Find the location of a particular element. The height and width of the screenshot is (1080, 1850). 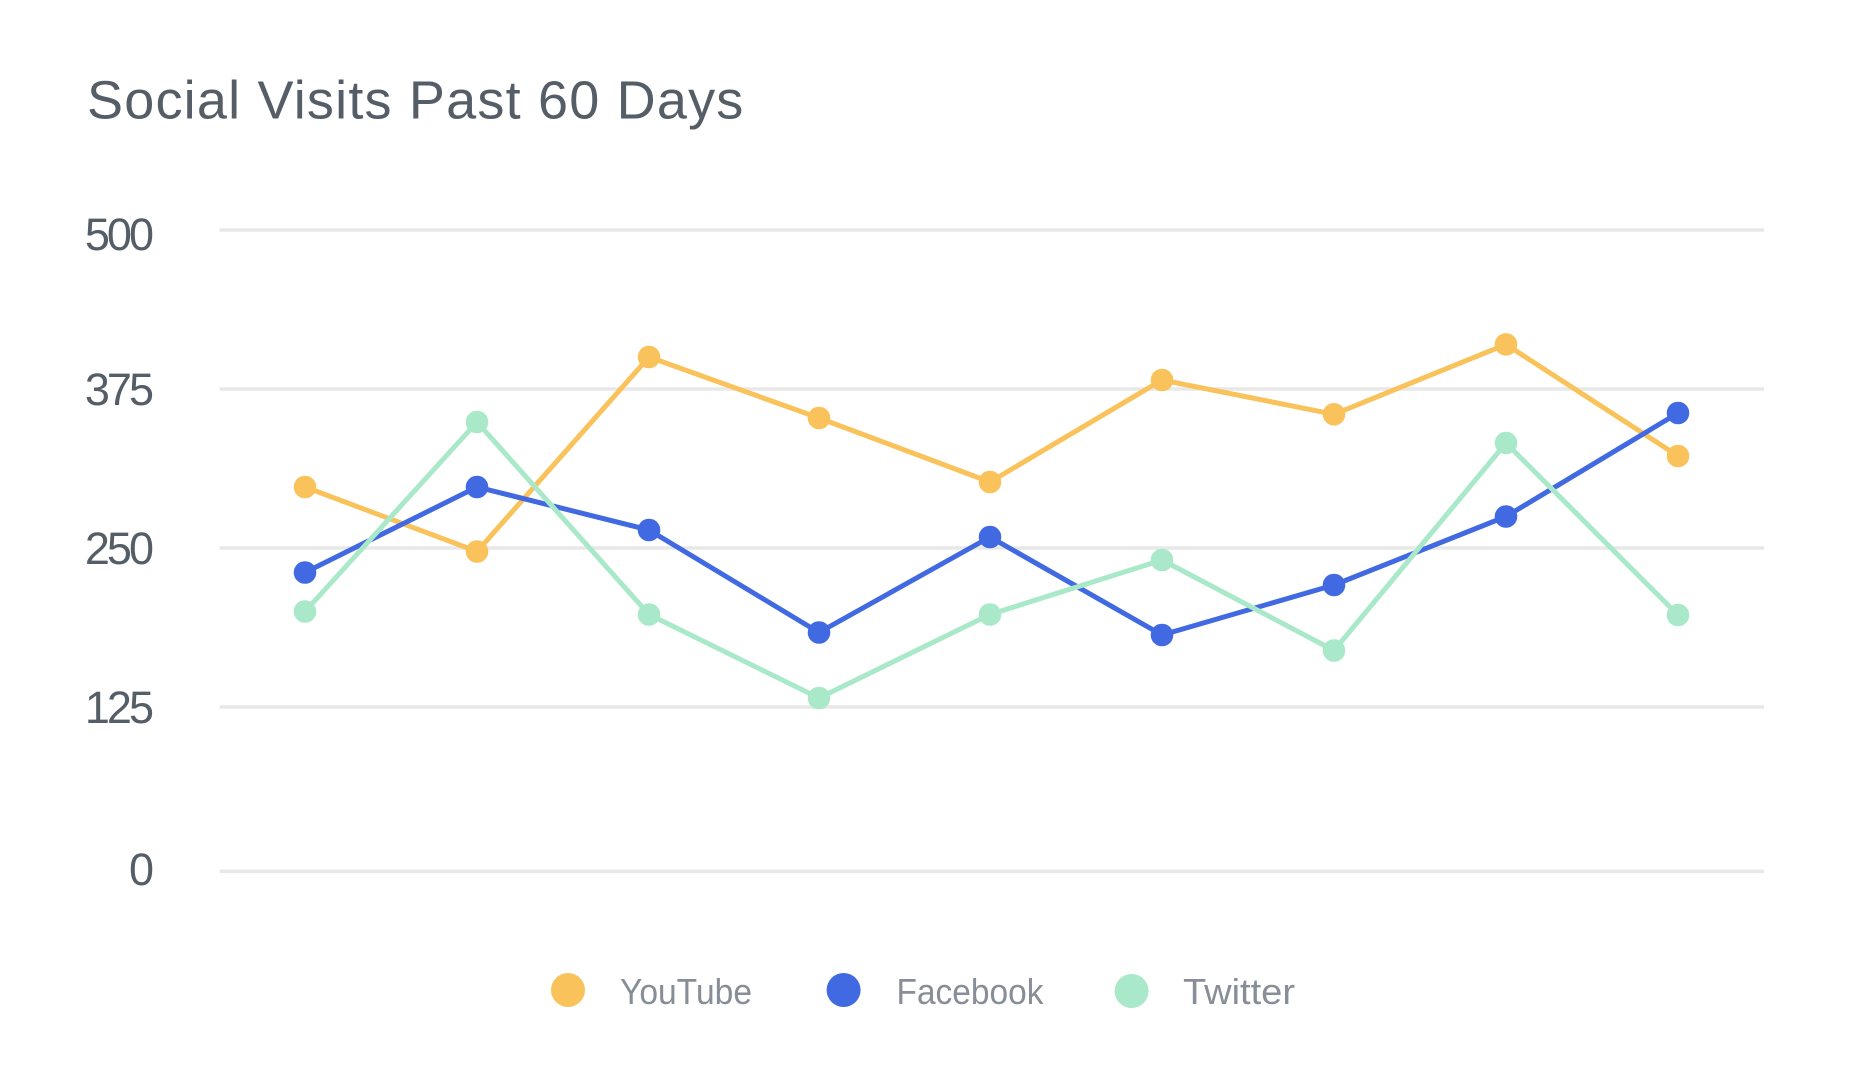

svg-text: Twitter is located at coordinates (1239, 991).